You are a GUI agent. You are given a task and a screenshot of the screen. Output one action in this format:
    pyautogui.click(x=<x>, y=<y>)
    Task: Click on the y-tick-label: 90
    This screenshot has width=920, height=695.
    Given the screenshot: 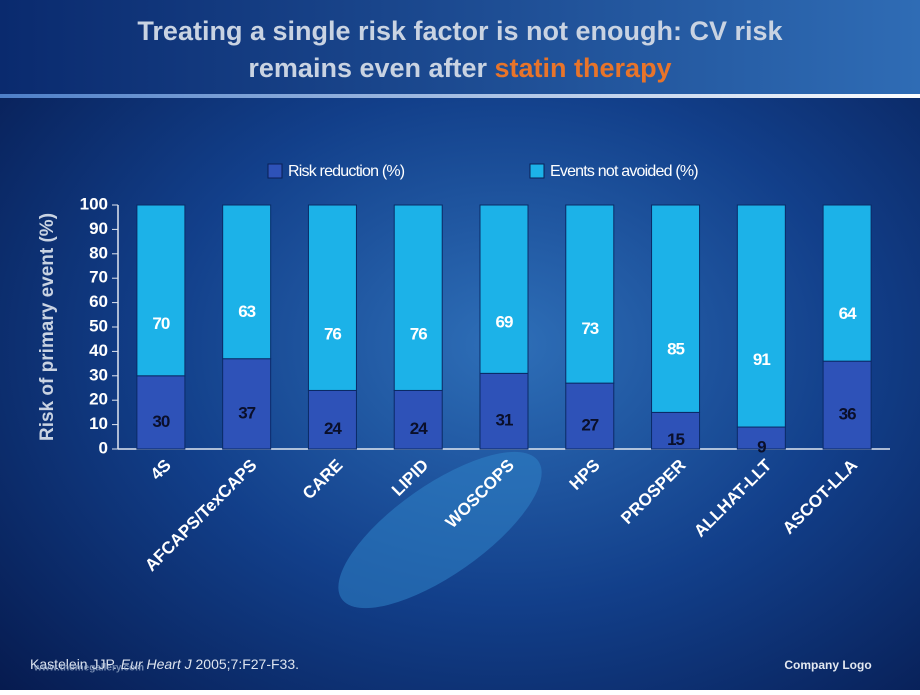 What is the action you would take?
    pyautogui.click(x=98, y=228)
    